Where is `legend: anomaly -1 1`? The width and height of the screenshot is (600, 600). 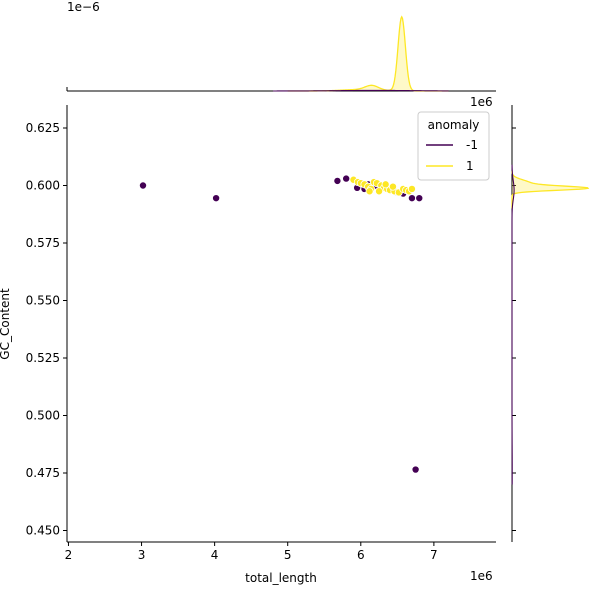 legend: anomaly -1 1 is located at coordinates (453, 146).